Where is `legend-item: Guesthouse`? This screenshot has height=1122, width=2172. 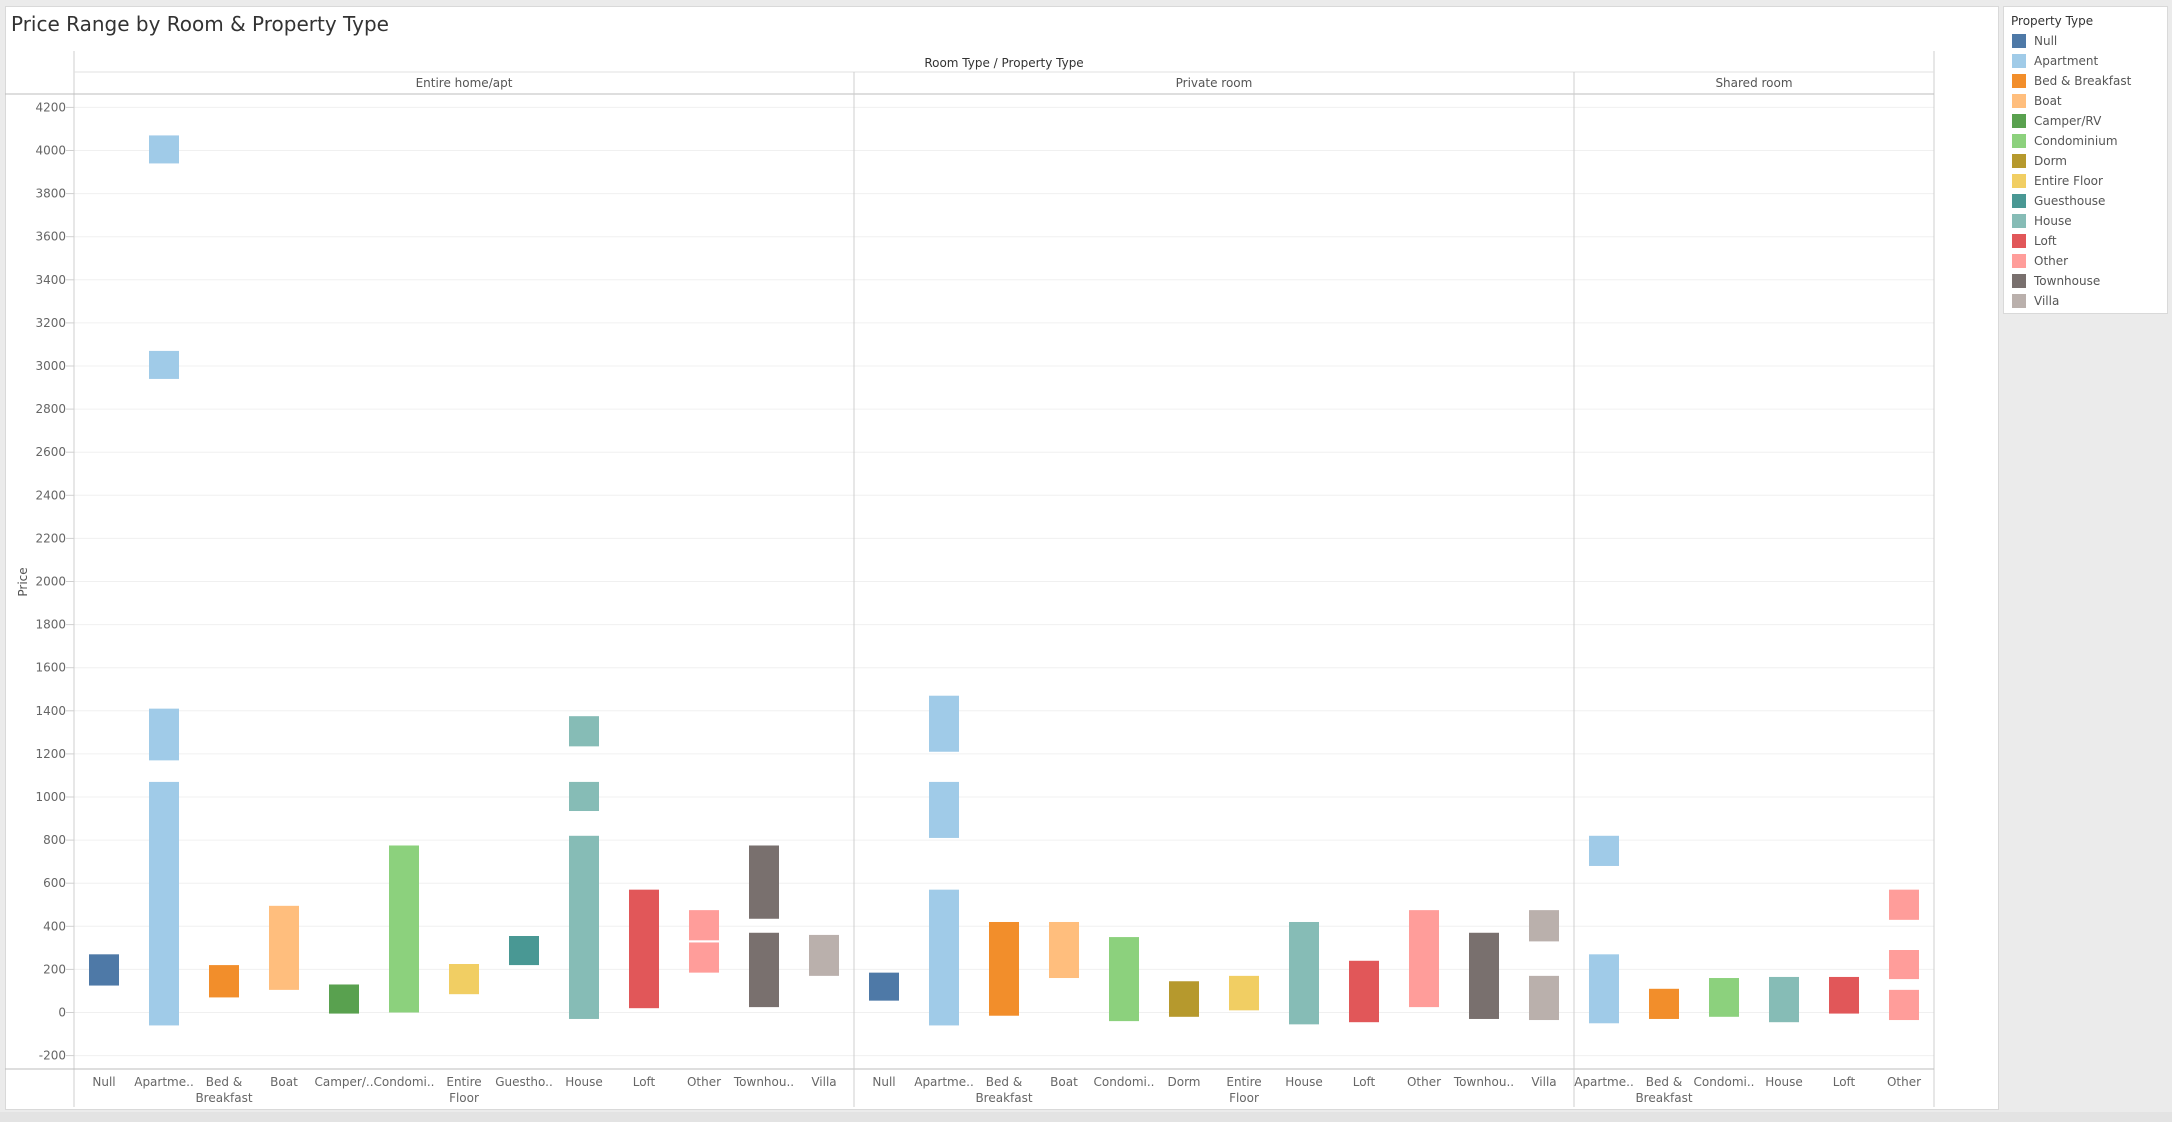 legend-item: Guesthouse is located at coordinates (2058, 201).